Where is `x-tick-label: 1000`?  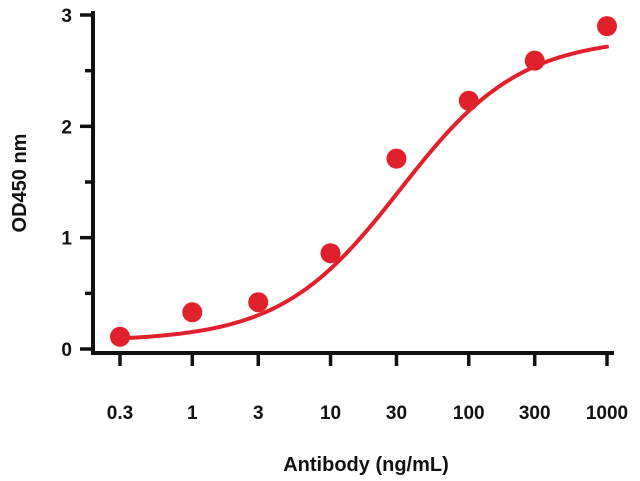
x-tick-label: 1000 is located at coordinates (607, 413).